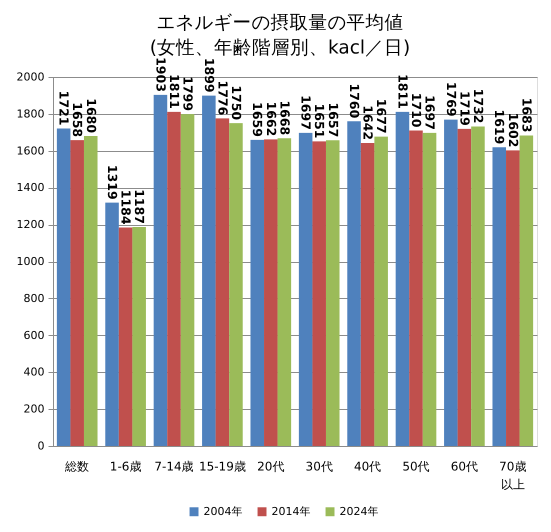  What do you see at coordinates (30, 261) in the screenshot?
I see `y-tick-label: 1000` at bounding box center [30, 261].